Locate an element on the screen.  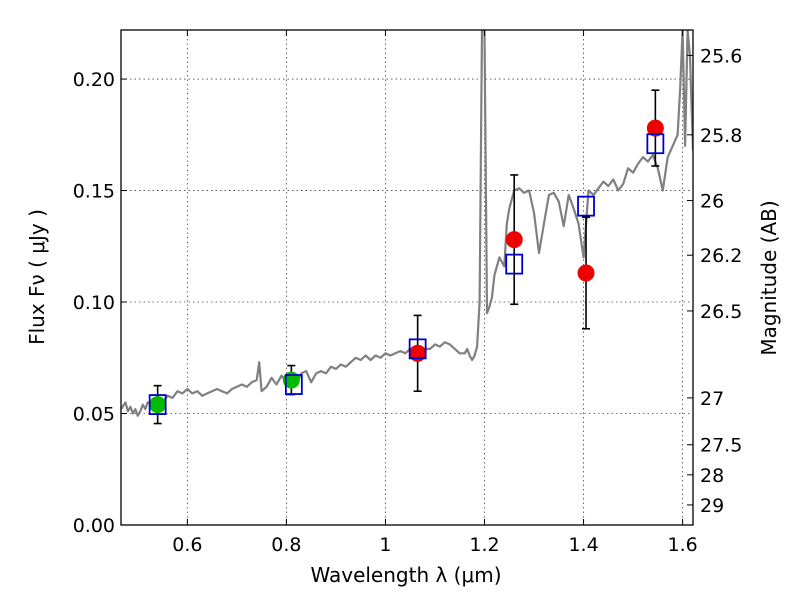
y2-tick-label: 26.5 is located at coordinates (721, 312).